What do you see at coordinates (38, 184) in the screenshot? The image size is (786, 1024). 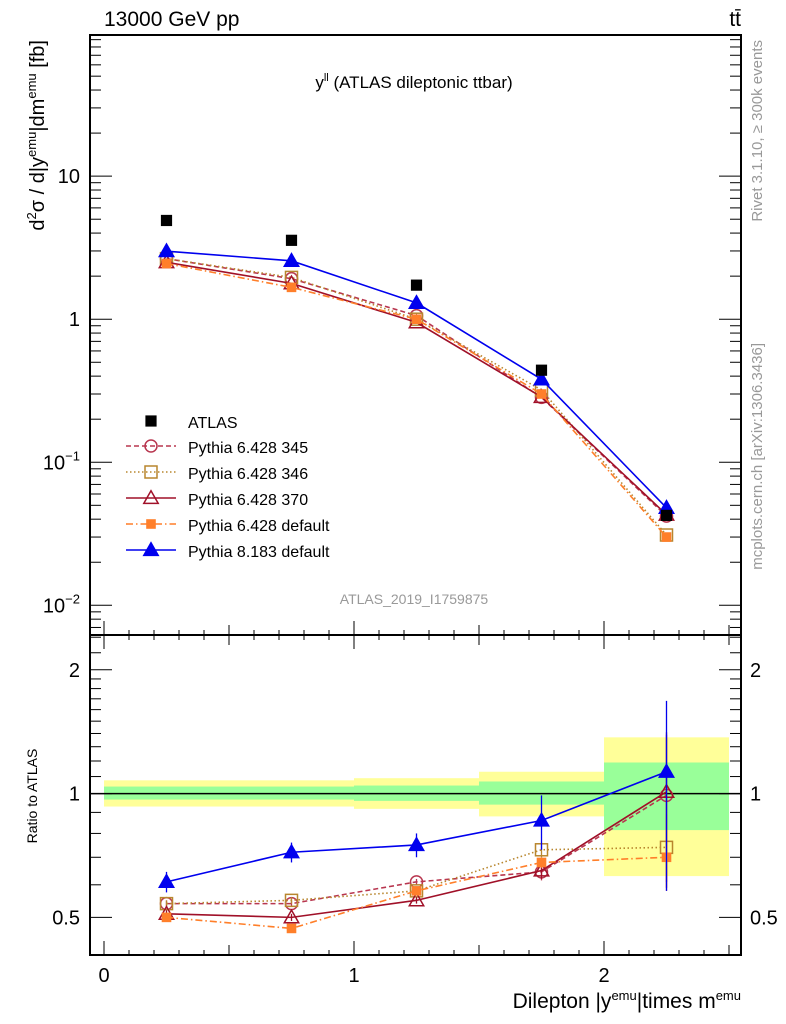 I see `label-text: σ / d|y` at bounding box center [38, 184].